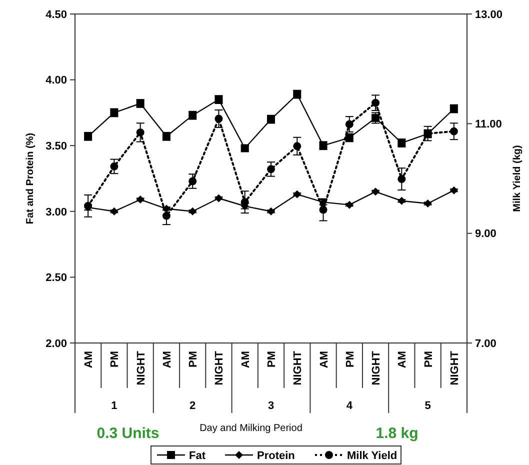 Image resolution: width=529 pixels, height=465 pixels. What do you see at coordinates (397, 433) in the screenshot?
I see `text: 1.8 kg` at bounding box center [397, 433].